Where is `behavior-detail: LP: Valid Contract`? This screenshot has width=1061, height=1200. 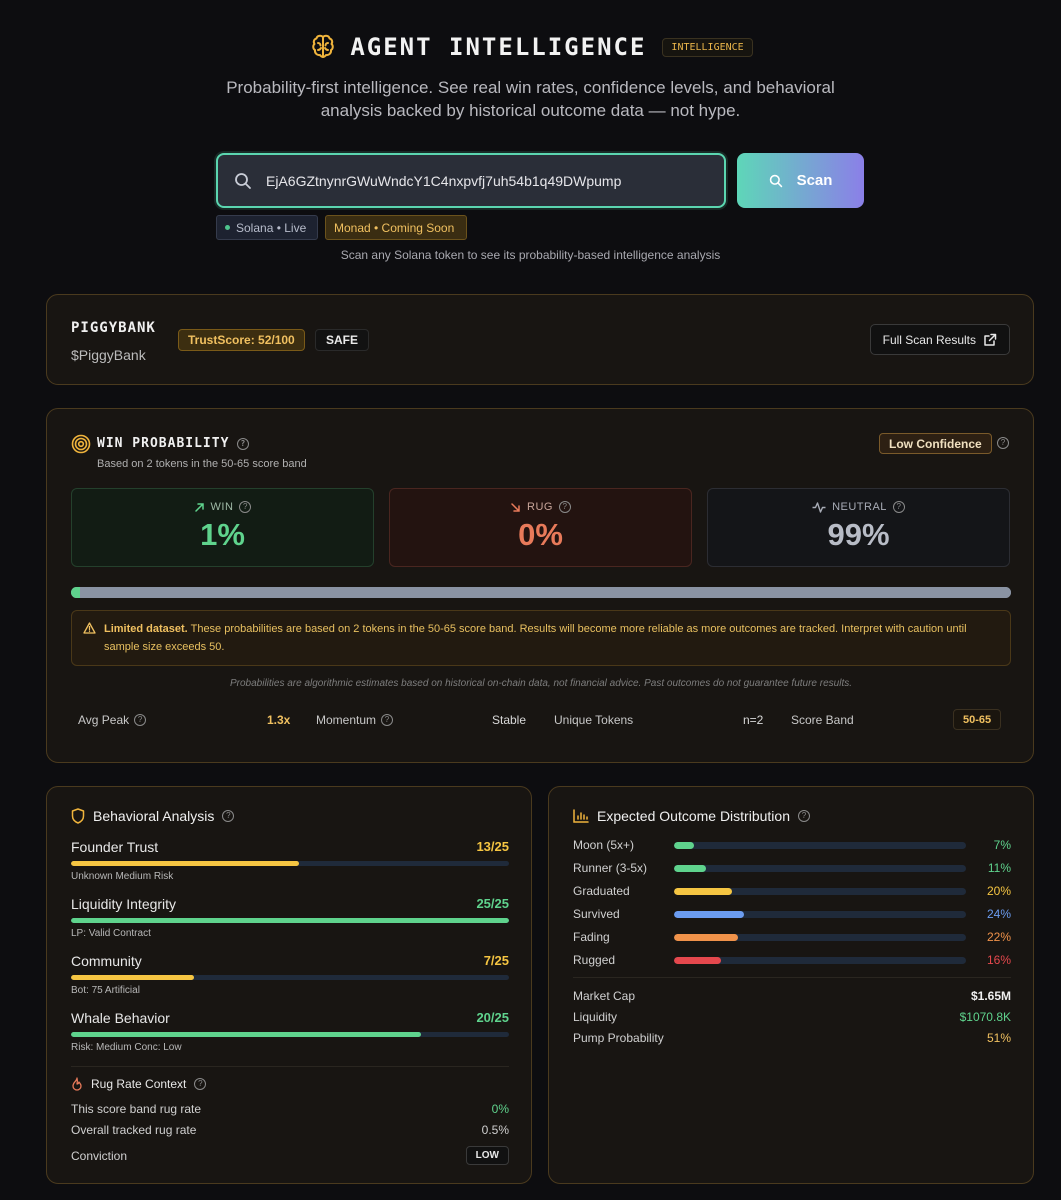
behavior-detail: LP: Valid Contract is located at coordinates (111, 933).